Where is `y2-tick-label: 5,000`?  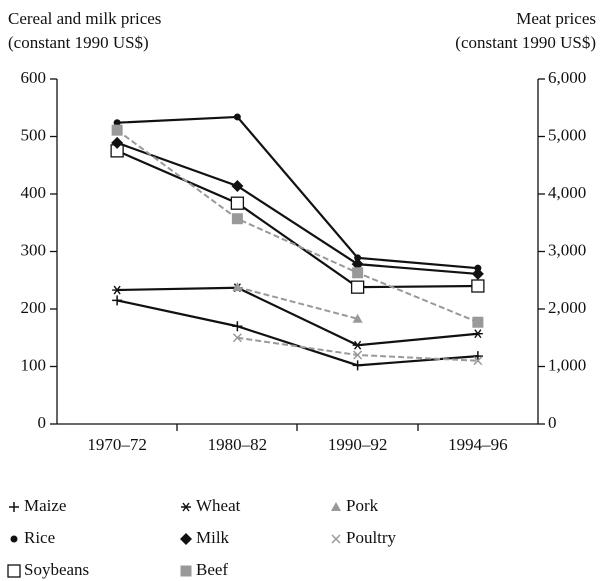 y2-tick-label: 5,000 is located at coordinates (567, 134).